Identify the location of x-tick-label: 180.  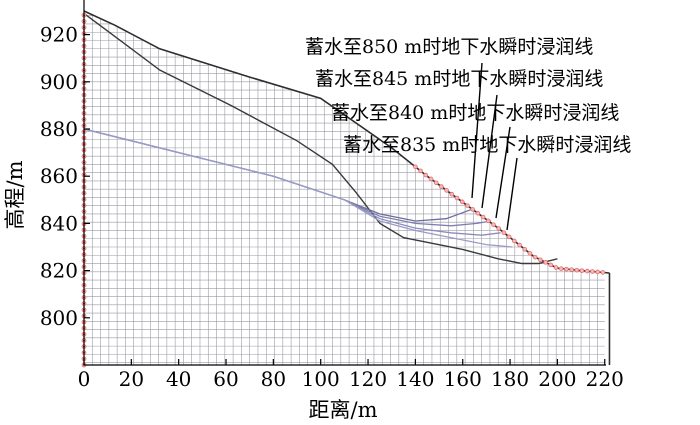
(510, 379).